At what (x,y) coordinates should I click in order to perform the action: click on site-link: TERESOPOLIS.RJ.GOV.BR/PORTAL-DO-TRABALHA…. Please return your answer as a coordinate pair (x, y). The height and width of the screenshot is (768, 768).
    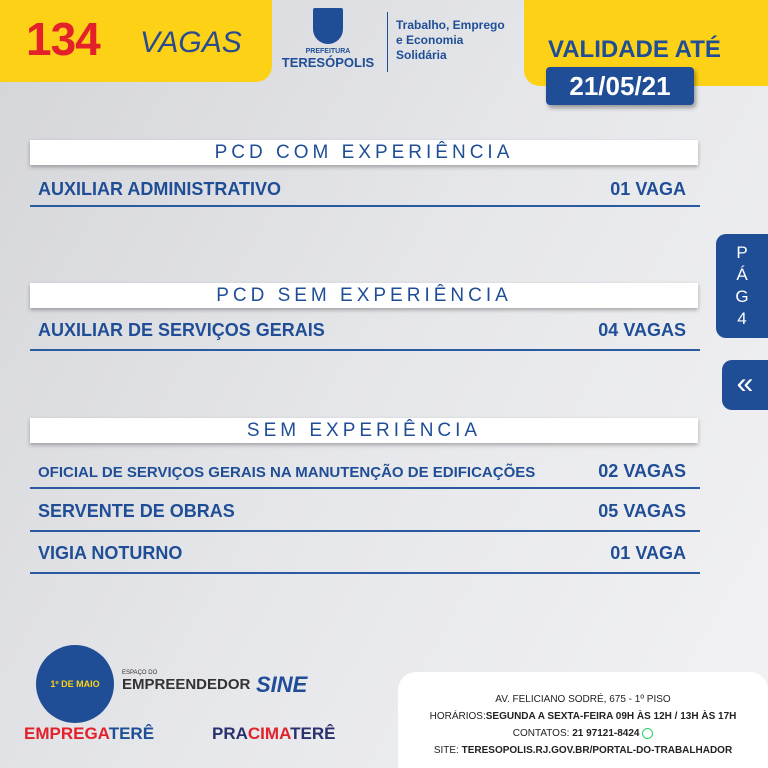
    Looking at the image, I should click on (597, 750).